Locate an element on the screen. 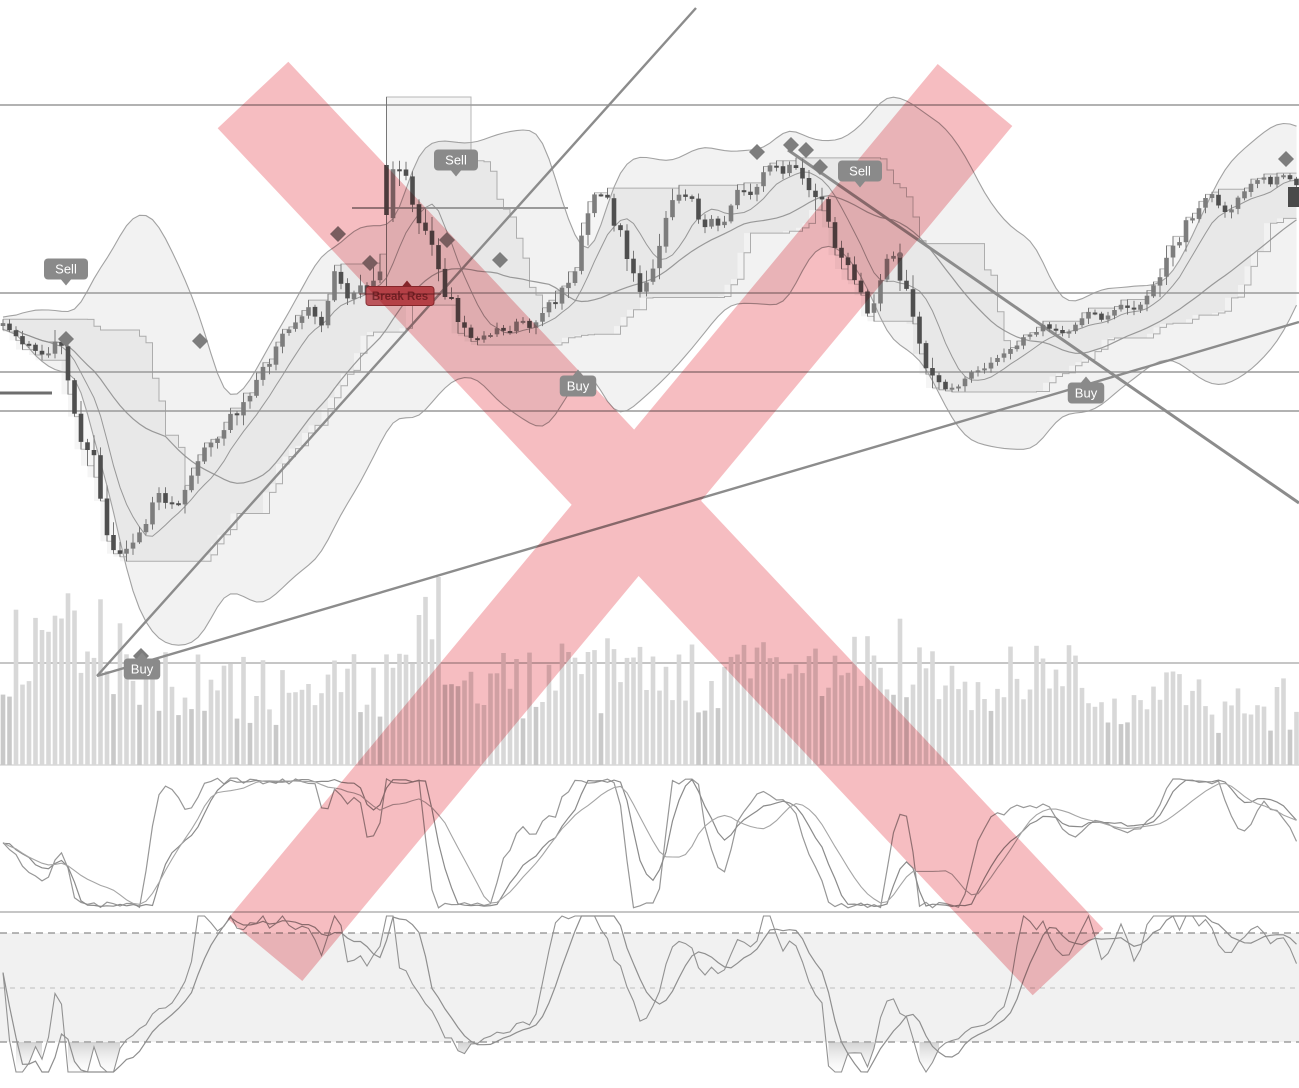 This screenshot has height=1088, width=1299. stochastic-band is located at coordinates (649, 987).